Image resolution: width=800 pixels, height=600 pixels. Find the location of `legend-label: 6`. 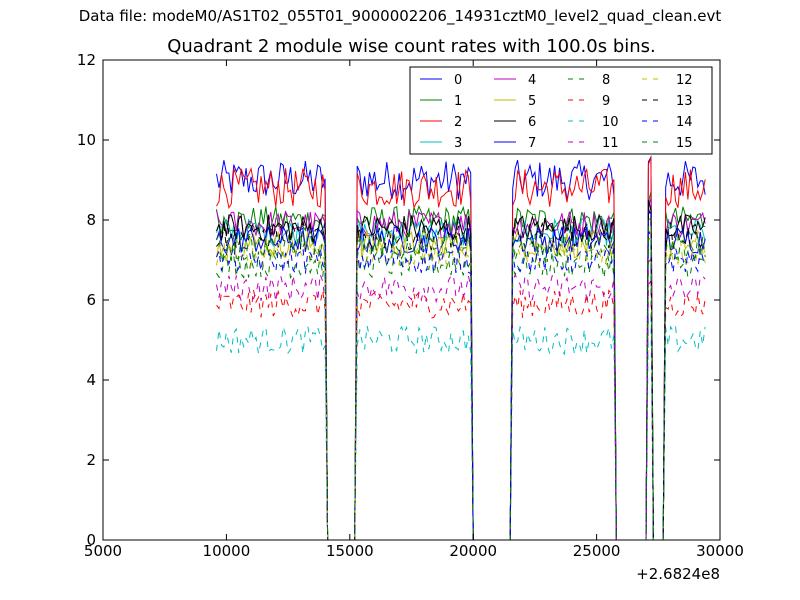

legend-label: 6 is located at coordinates (532, 122).